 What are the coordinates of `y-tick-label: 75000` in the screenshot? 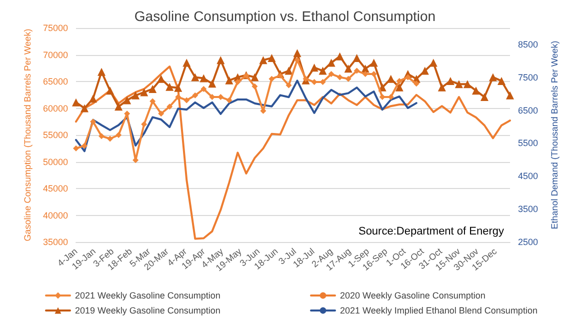 It's located at (55, 28).